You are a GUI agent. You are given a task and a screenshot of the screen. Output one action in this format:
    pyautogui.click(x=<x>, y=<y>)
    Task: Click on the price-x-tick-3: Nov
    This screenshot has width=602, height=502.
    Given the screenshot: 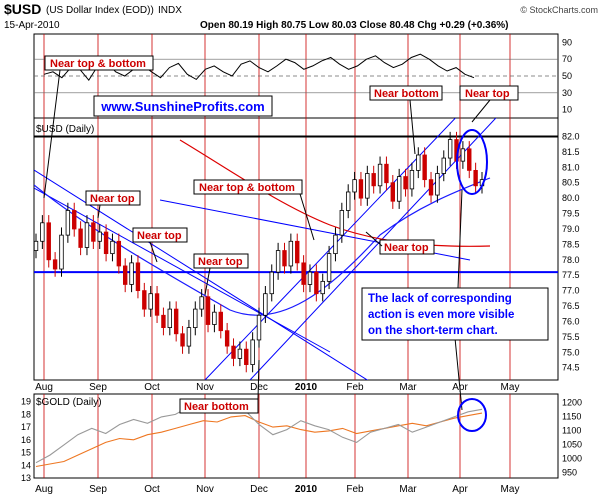 What is the action you would take?
    pyautogui.click(x=205, y=387)
    